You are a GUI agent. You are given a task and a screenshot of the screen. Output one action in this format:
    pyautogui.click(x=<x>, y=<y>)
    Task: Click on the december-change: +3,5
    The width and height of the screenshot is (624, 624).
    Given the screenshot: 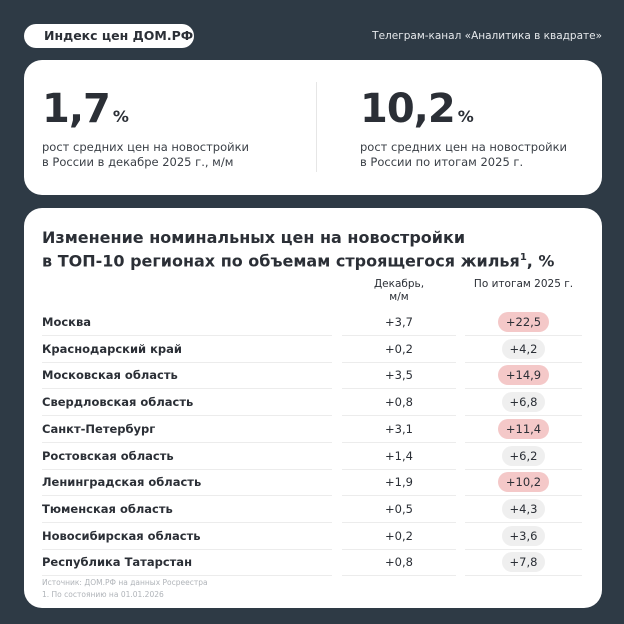 What is the action you would take?
    pyautogui.click(x=399, y=376)
    